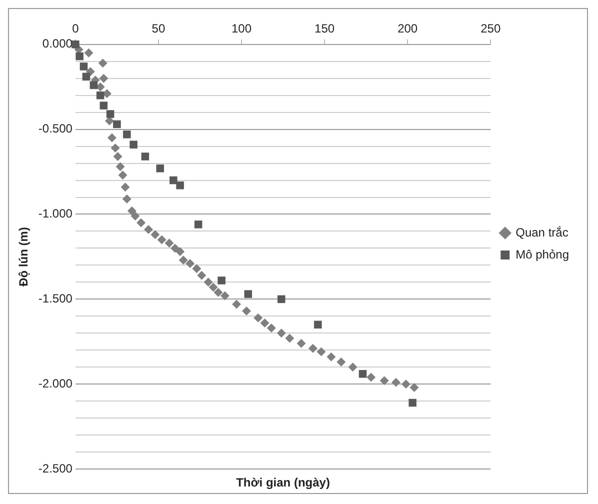 The width and height of the screenshot is (598, 504). Describe the element at coordinates (324, 29) in the screenshot. I see `x-tick-label: 150` at that location.